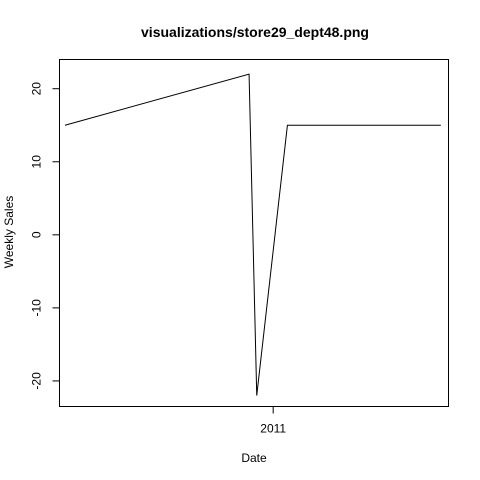 The height and width of the screenshot is (480, 480). Describe the element at coordinates (37, 381) in the screenshot. I see `y-tick-label: -20` at that location.